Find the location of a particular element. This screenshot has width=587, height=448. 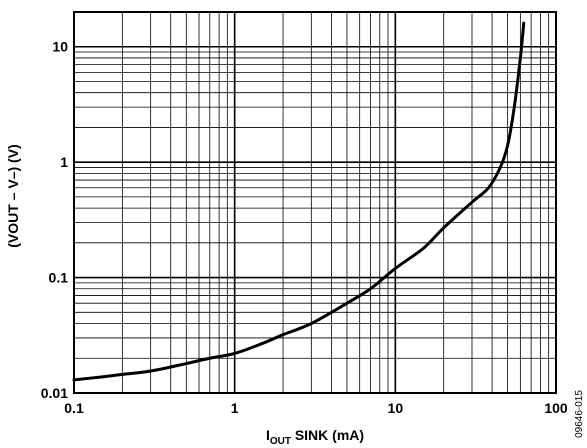

x-axis-title-main: I is located at coordinates (268, 435).